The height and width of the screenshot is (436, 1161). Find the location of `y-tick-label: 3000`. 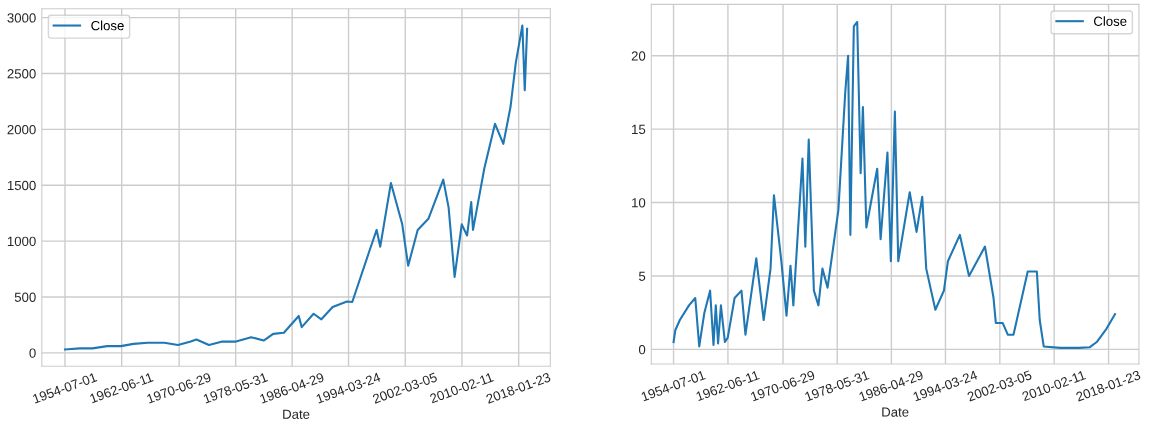

y-tick-label: 3000 is located at coordinates (21, 18).